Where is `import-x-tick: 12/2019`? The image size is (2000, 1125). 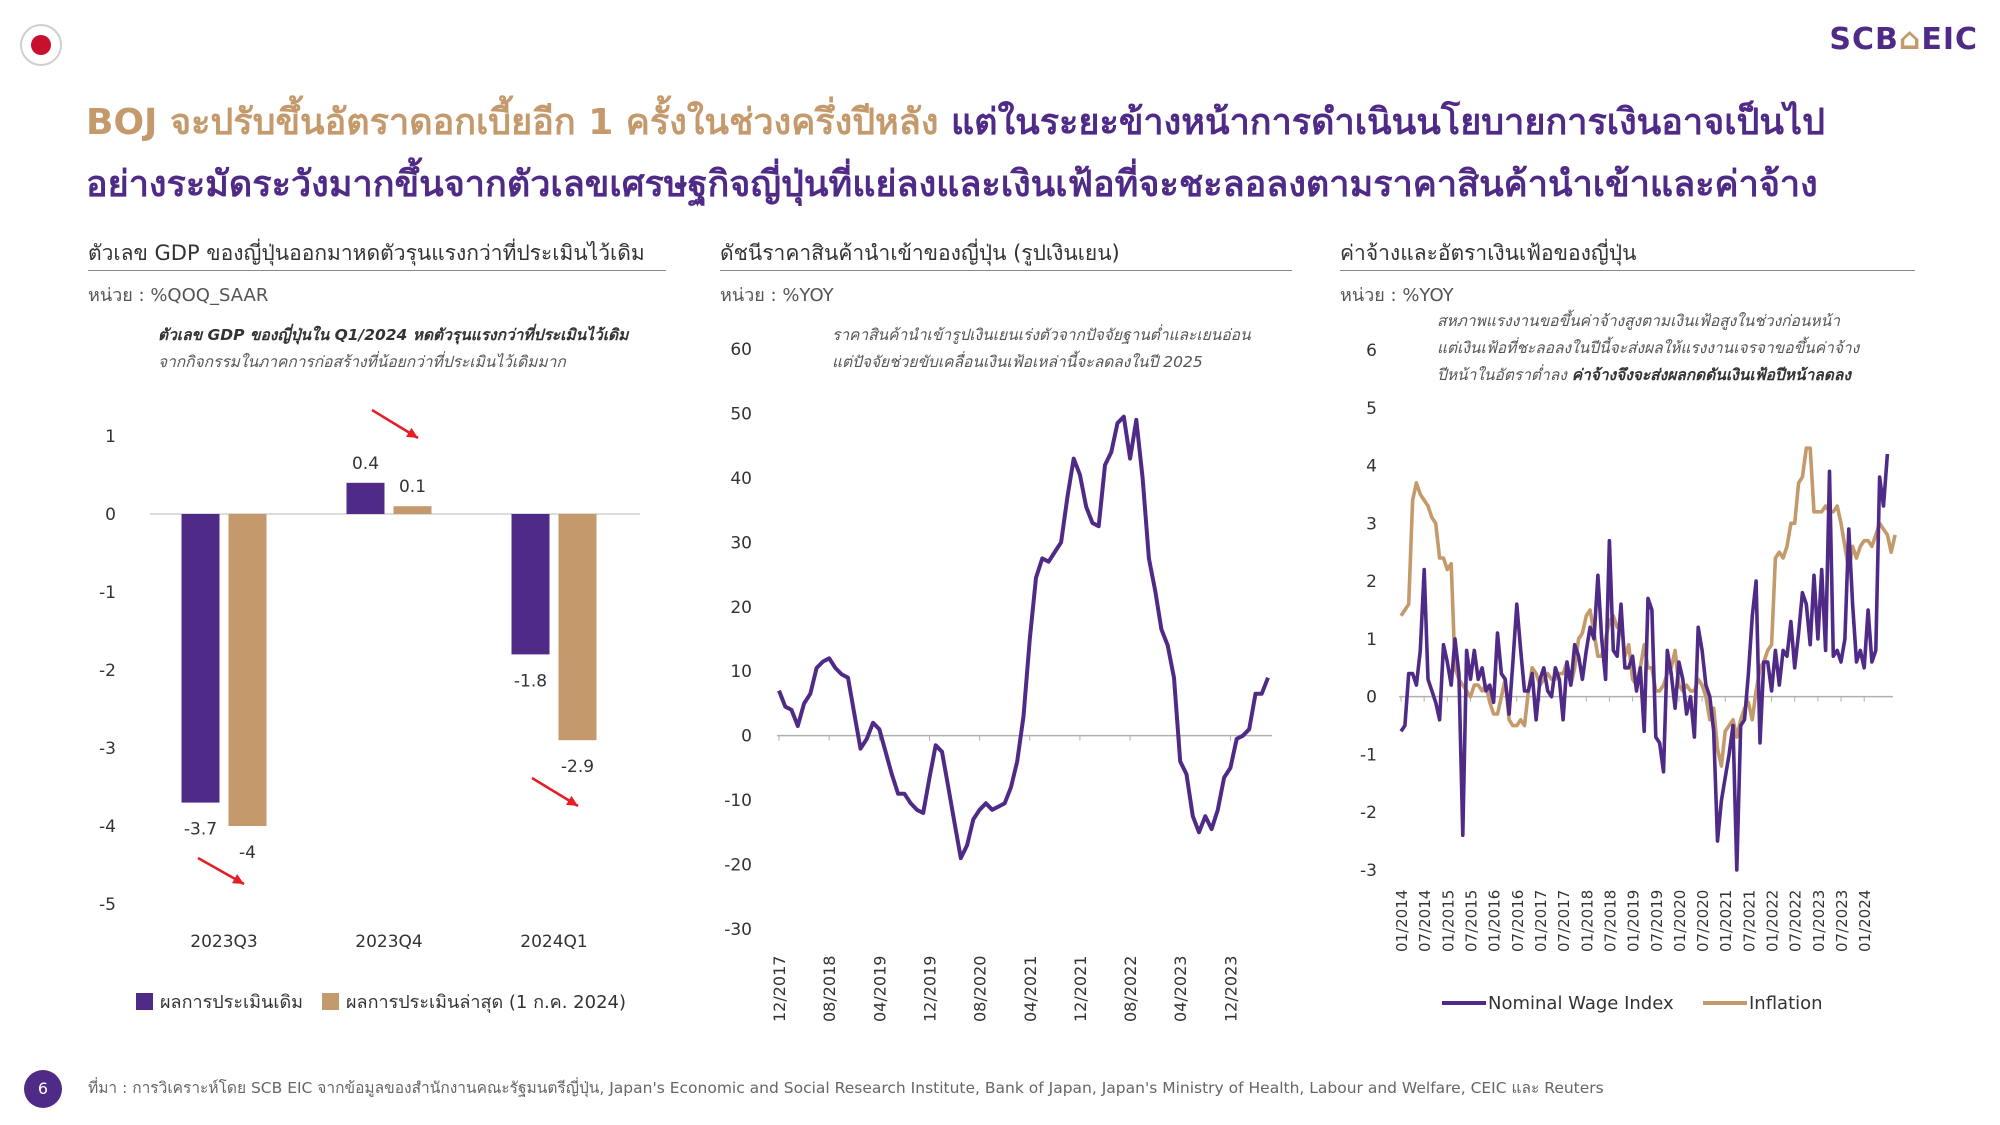 import-x-tick: 12/2019 is located at coordinates (929, 989).